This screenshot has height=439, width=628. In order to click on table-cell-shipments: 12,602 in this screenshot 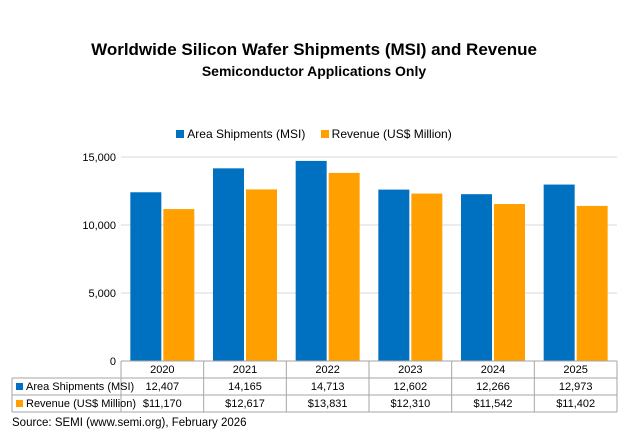, I will do `click(411, 387)`.